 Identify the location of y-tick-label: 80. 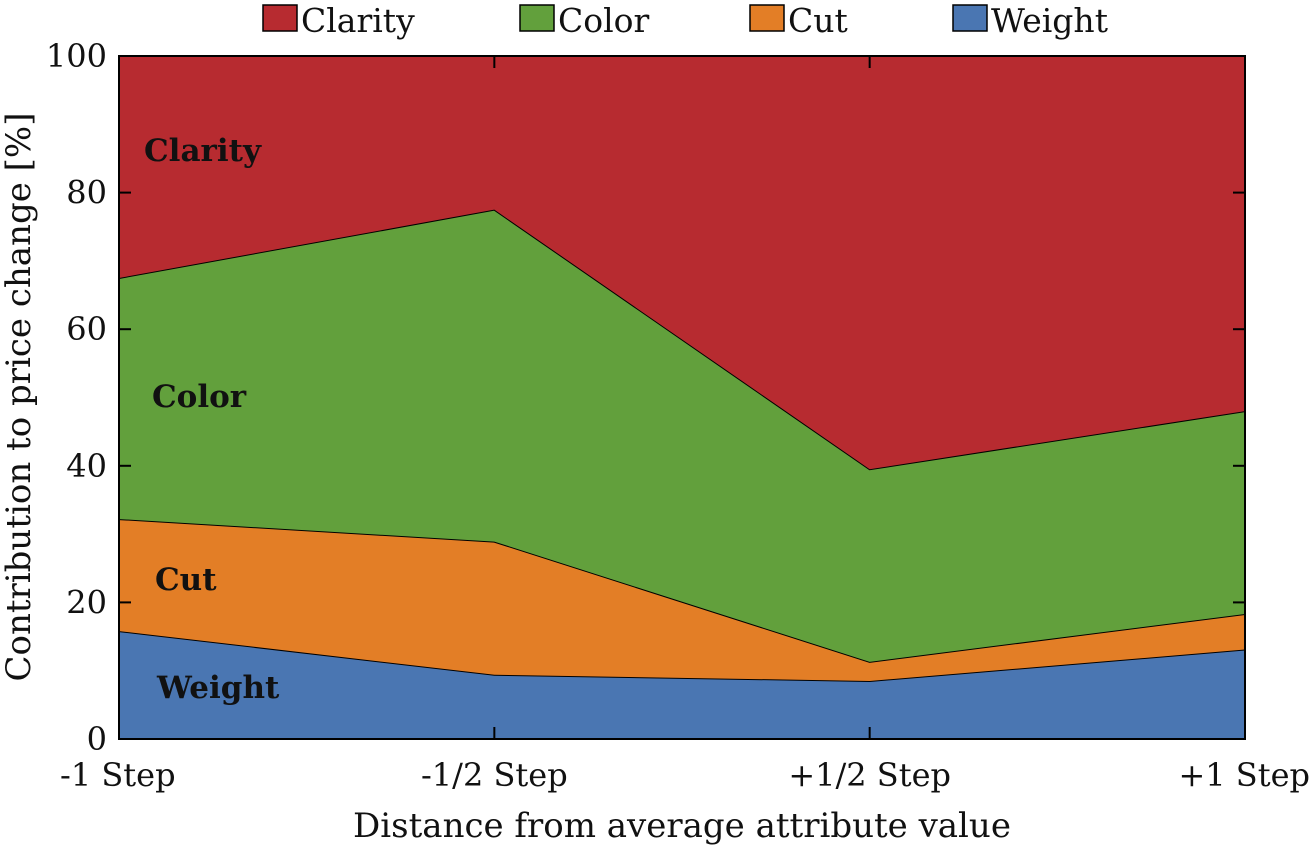
(86, 193).